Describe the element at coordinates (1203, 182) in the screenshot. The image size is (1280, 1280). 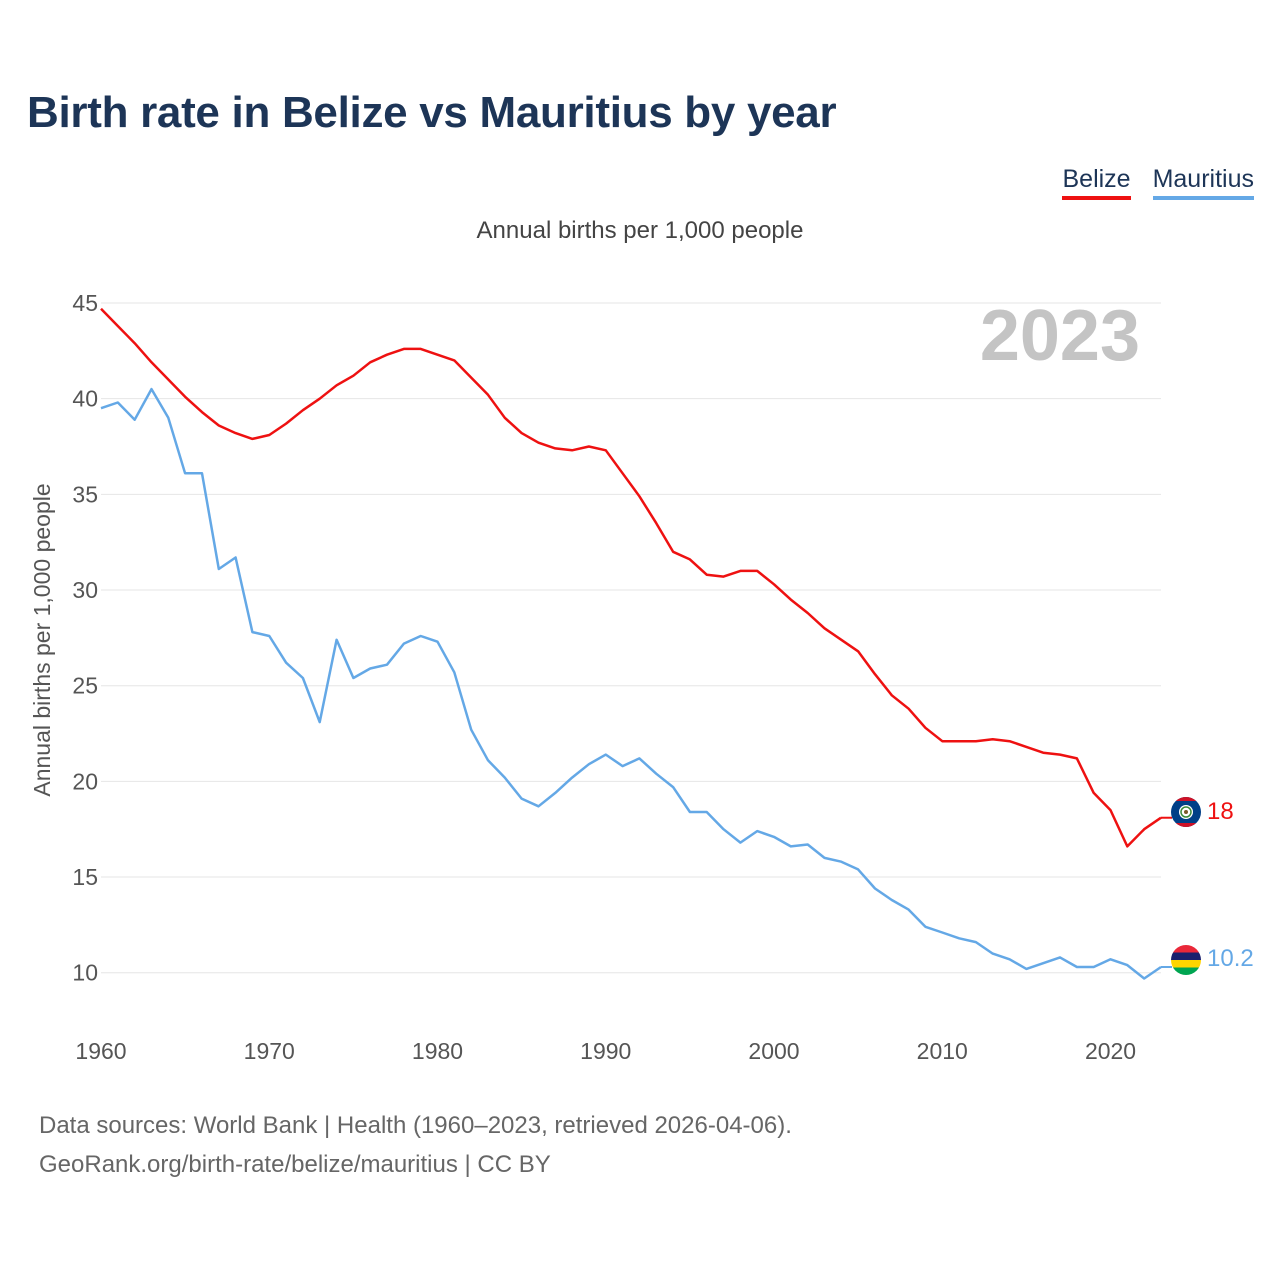
I see `legend-item-mauritius: Mauritius` at that location.